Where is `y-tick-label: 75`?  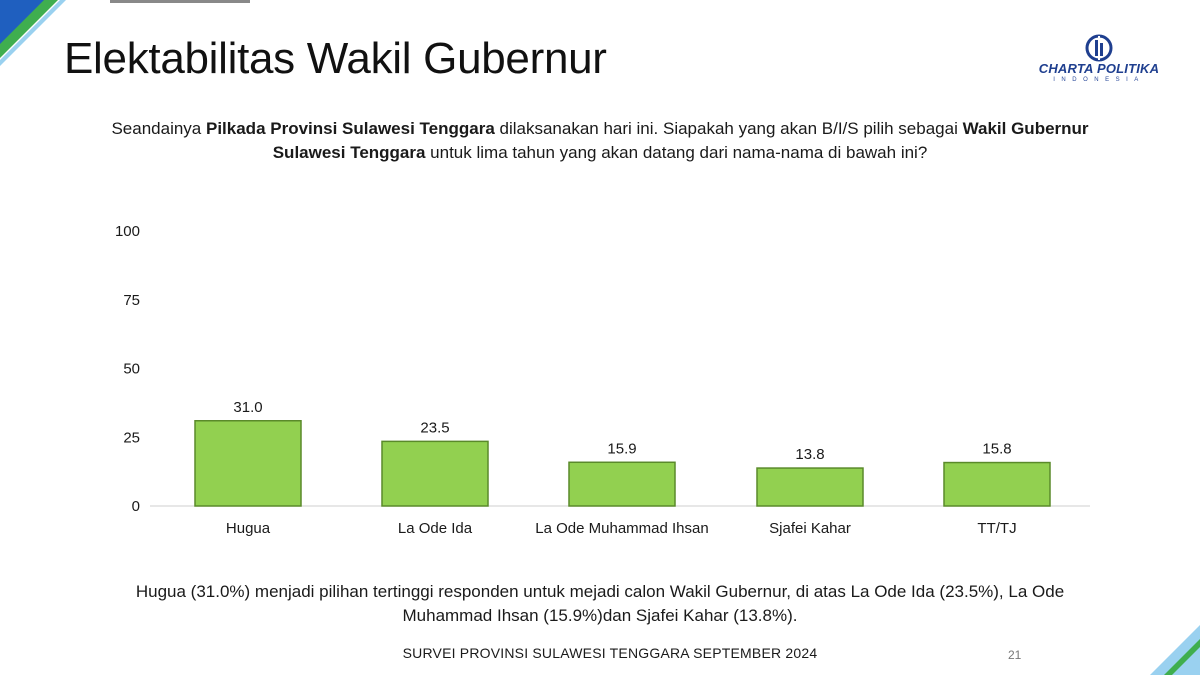 y-tick-label: 75 is located at coordinates (131, 300).